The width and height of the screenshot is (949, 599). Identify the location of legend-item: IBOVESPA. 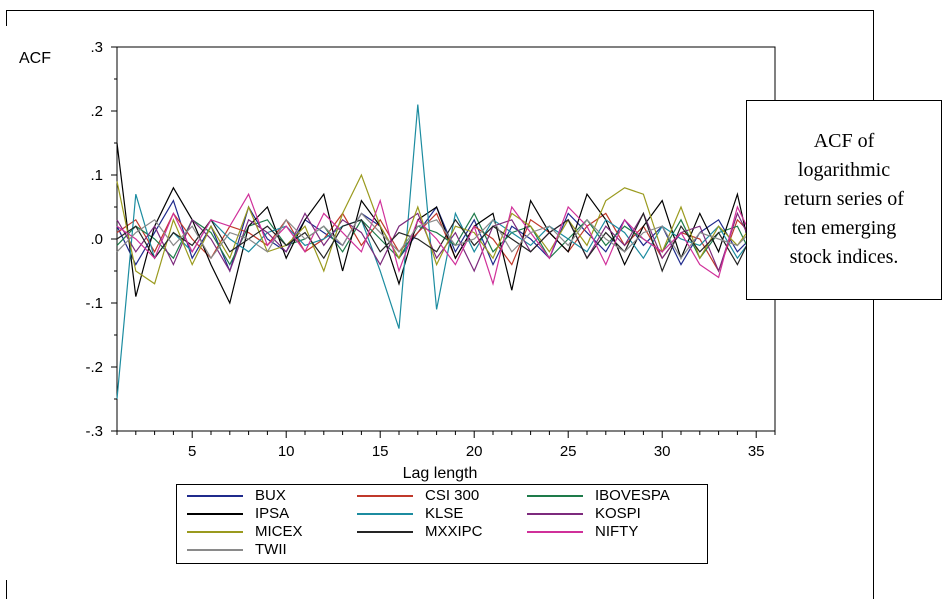
(598, 496).